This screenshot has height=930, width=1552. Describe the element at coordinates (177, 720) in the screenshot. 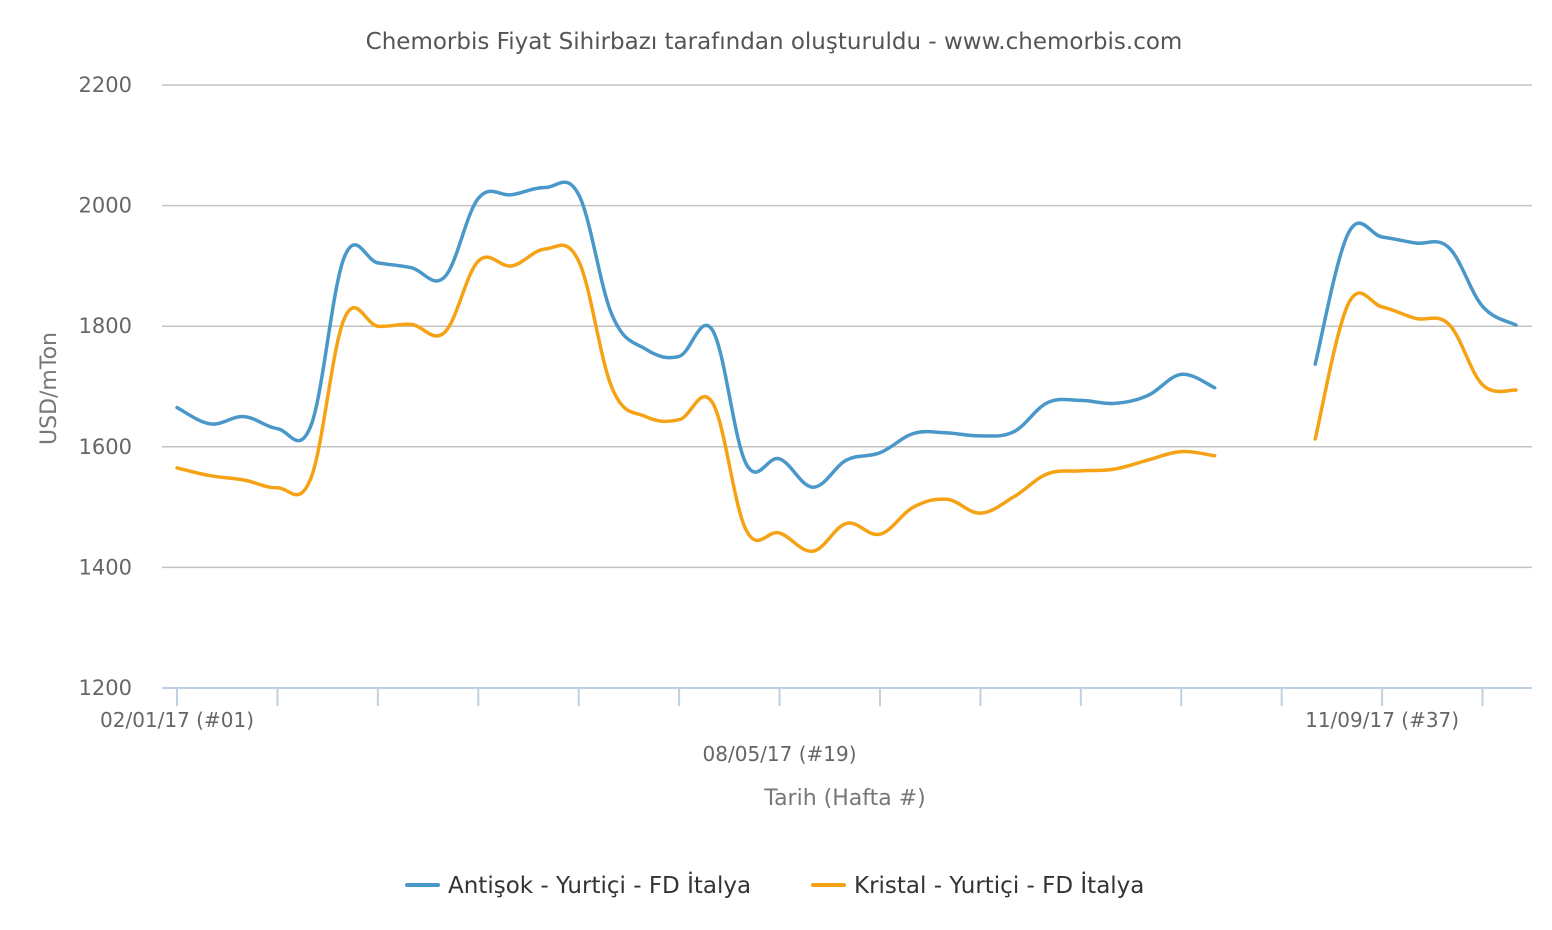

I see `x-tick-label: 02/01/17 (#01)` at that location.